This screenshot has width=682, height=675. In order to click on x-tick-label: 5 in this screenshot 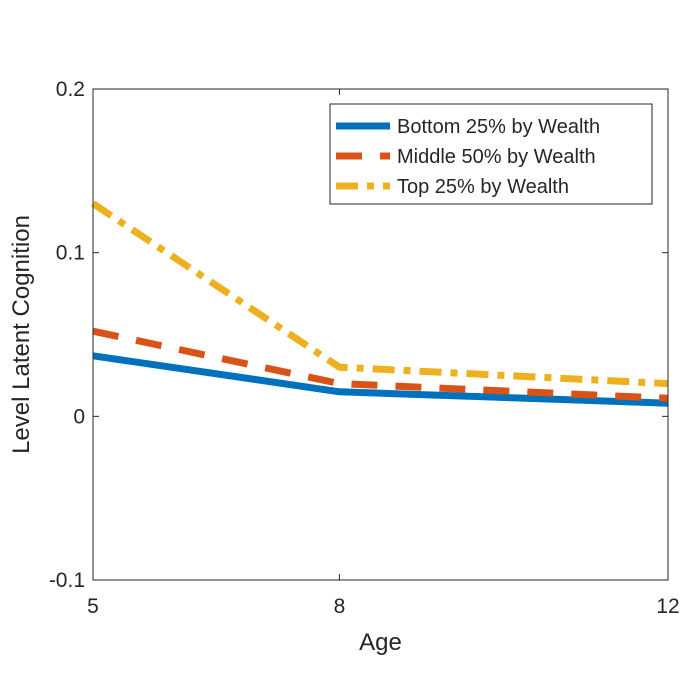, I will do `click(93, 606)`.